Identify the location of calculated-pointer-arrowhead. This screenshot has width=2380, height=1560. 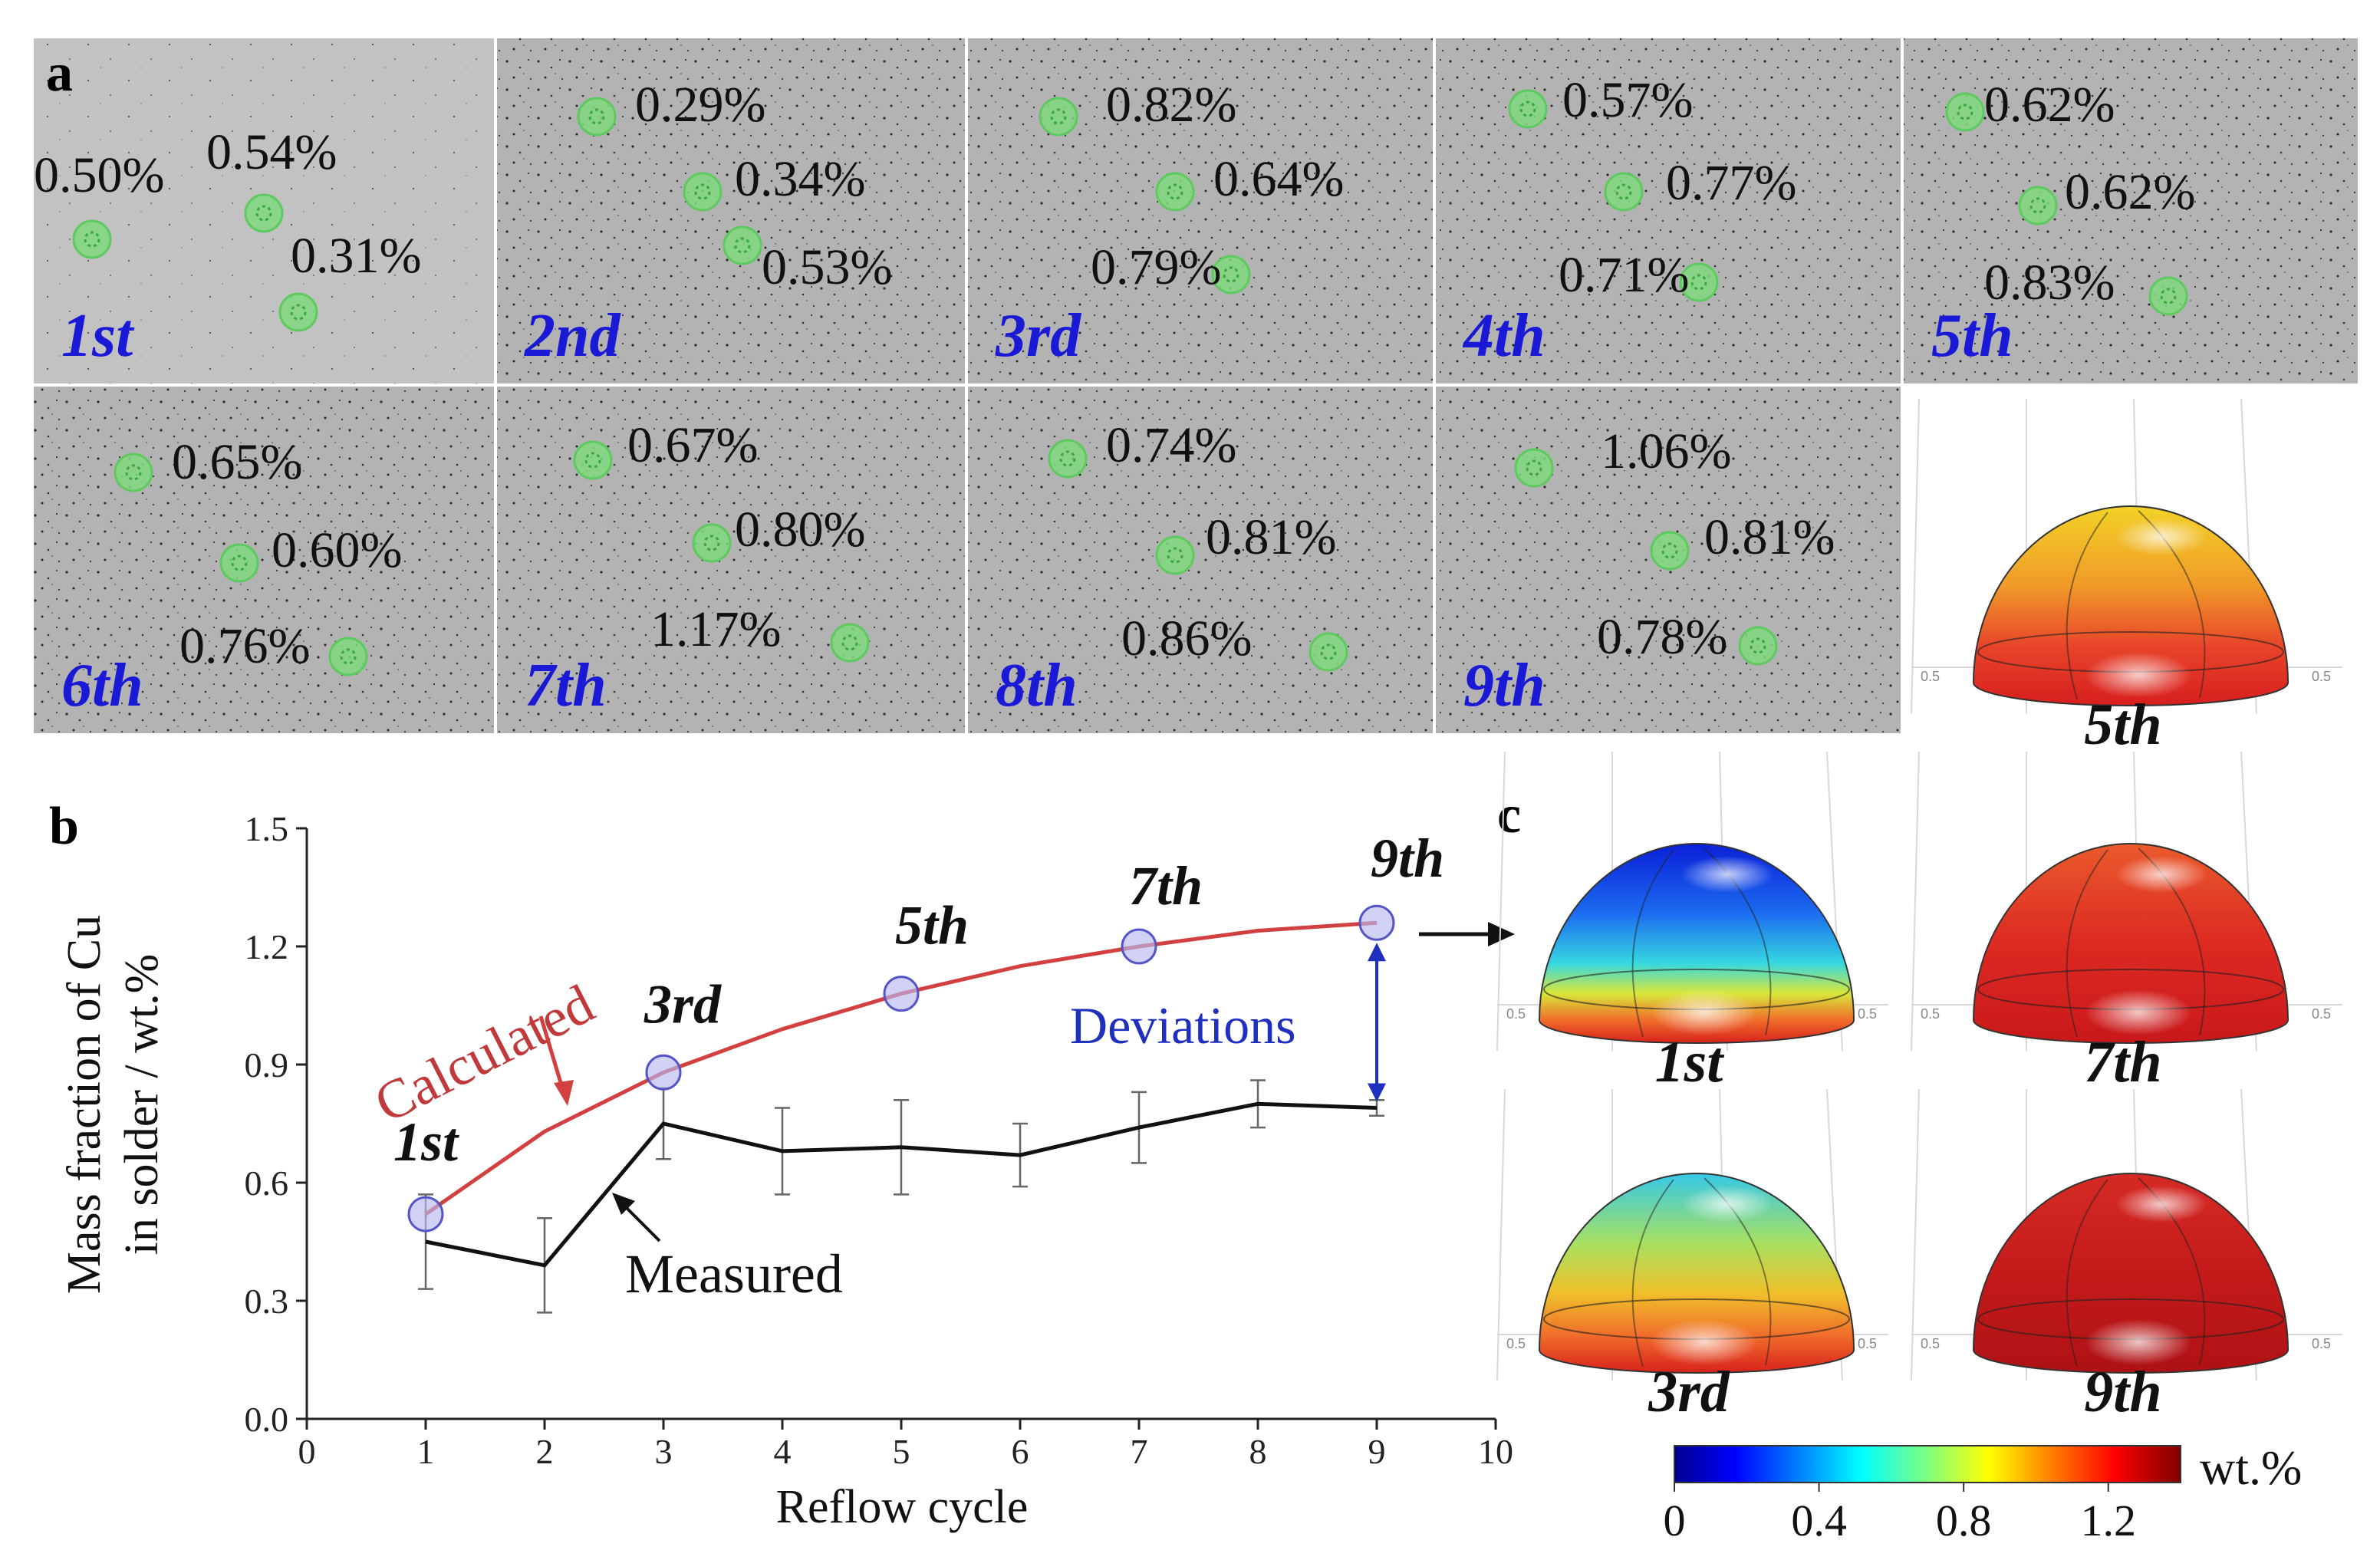
(564, 1093).